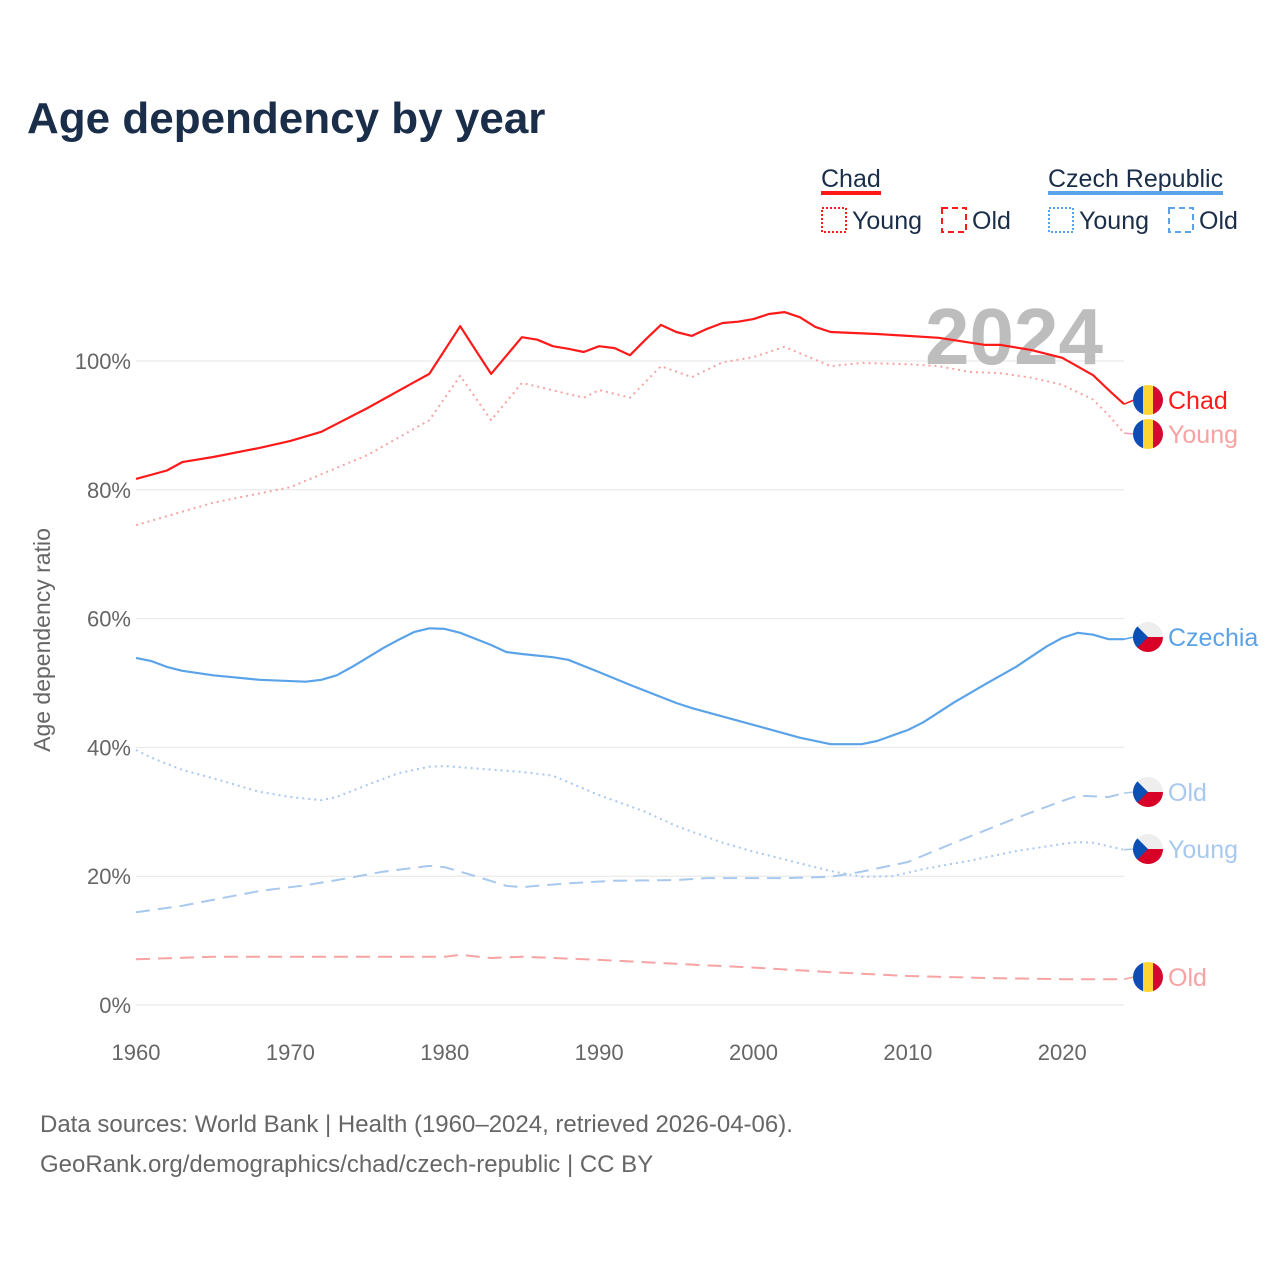 The width and height of the screenshot is (1280, 1280). Describe the element at coordinates (991, 221) in the screenshot. I see `legend-chad-old: Old` at that location.